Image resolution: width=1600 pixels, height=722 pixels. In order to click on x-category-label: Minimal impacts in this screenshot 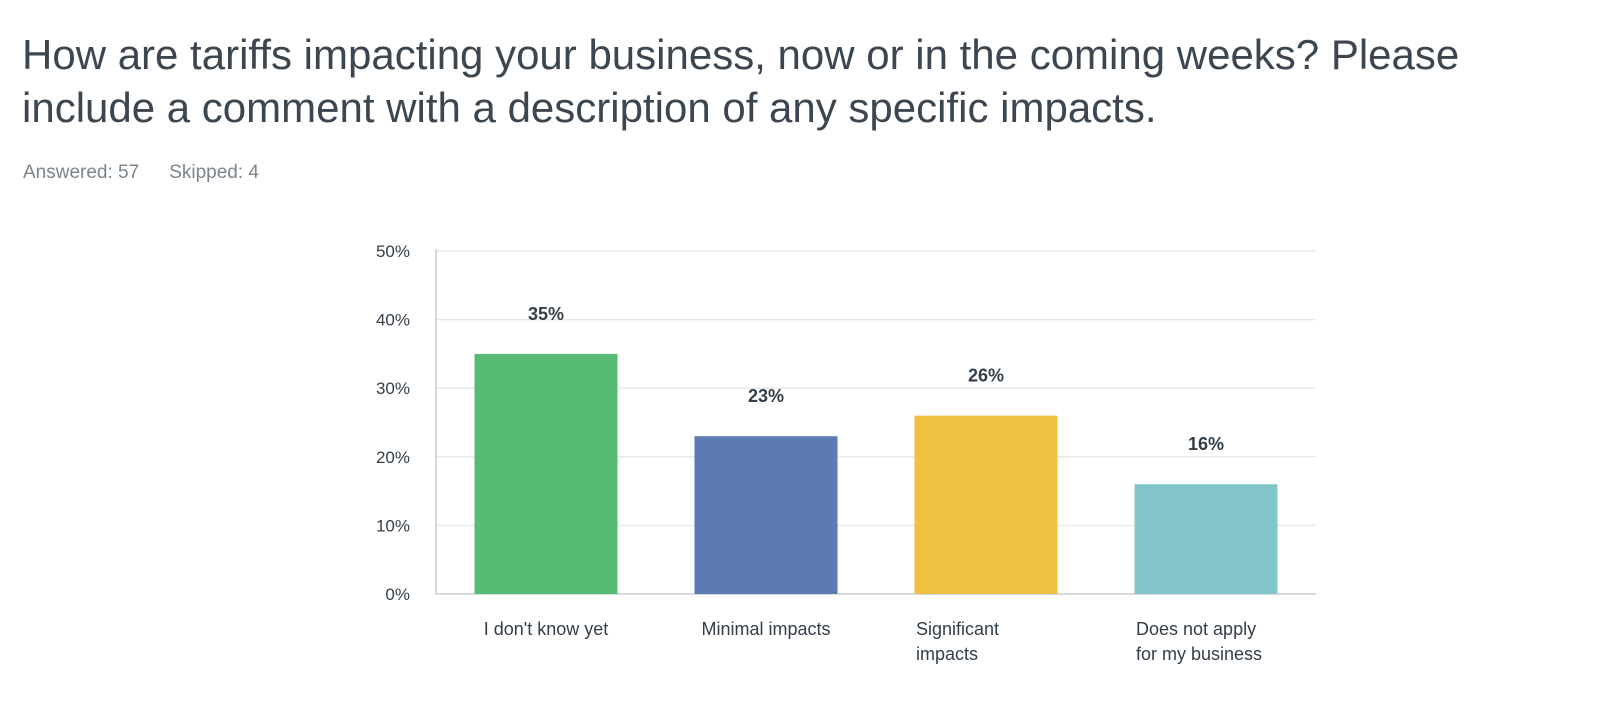, I will do `click(765, 629)`.